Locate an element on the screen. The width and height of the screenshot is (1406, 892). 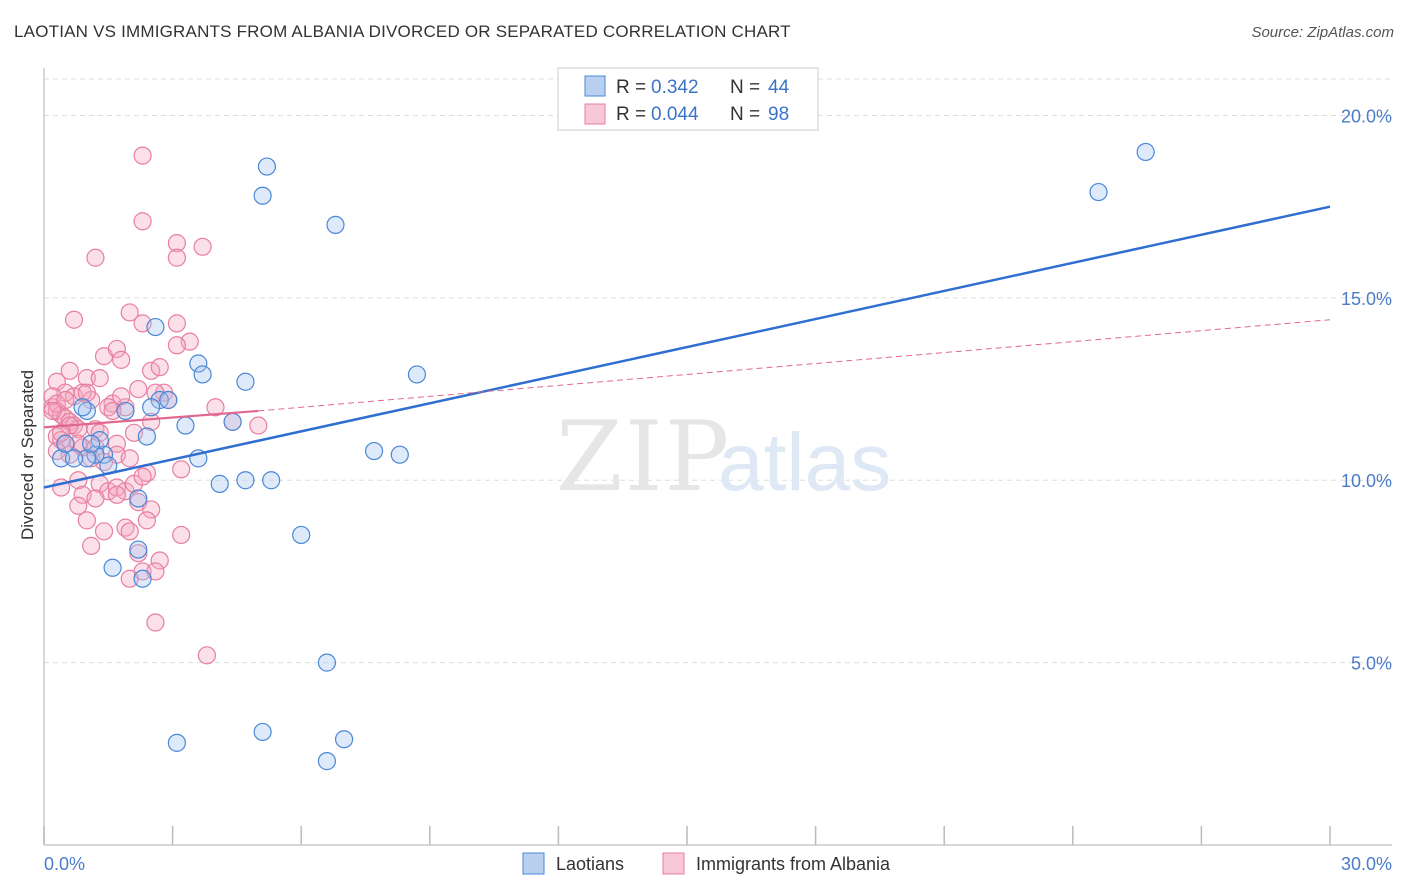
bottom-legend-label-laotians: Laotians is located at coordinates (590, 864).